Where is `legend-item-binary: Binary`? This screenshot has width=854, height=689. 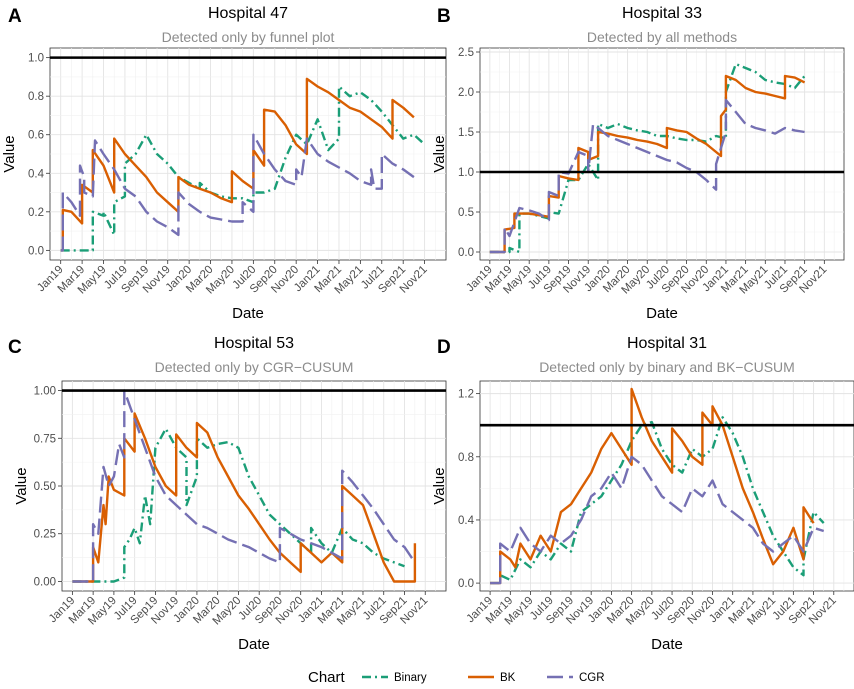 legend-item-binary: Binary is located at coordinates (394, 678).